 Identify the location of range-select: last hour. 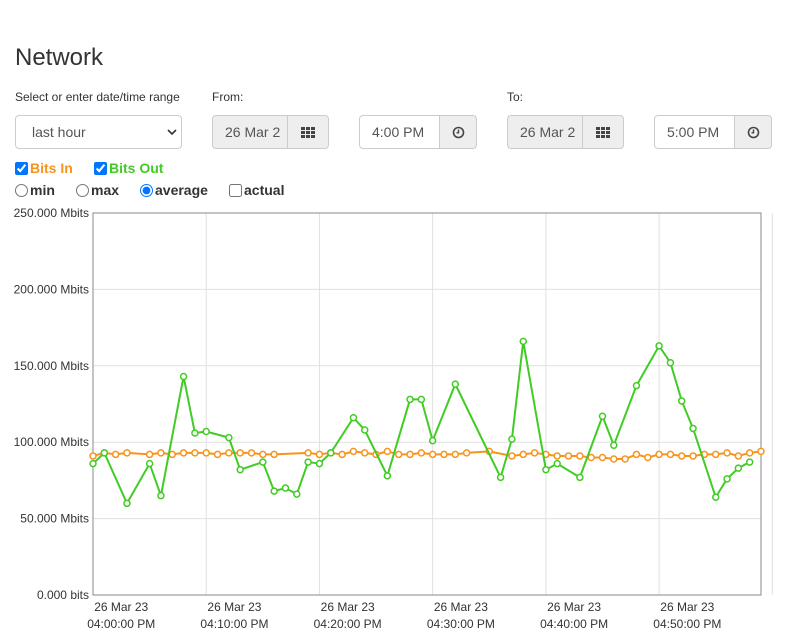
(98, 132).